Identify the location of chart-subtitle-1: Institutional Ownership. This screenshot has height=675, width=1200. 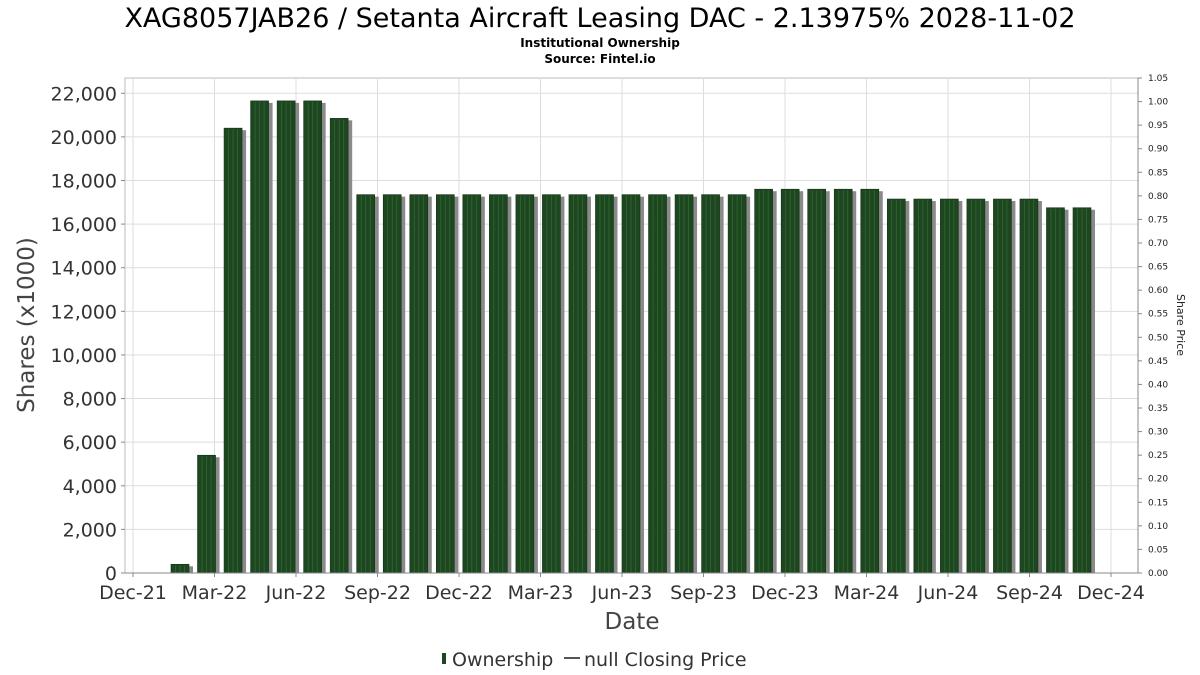
(600, 43).